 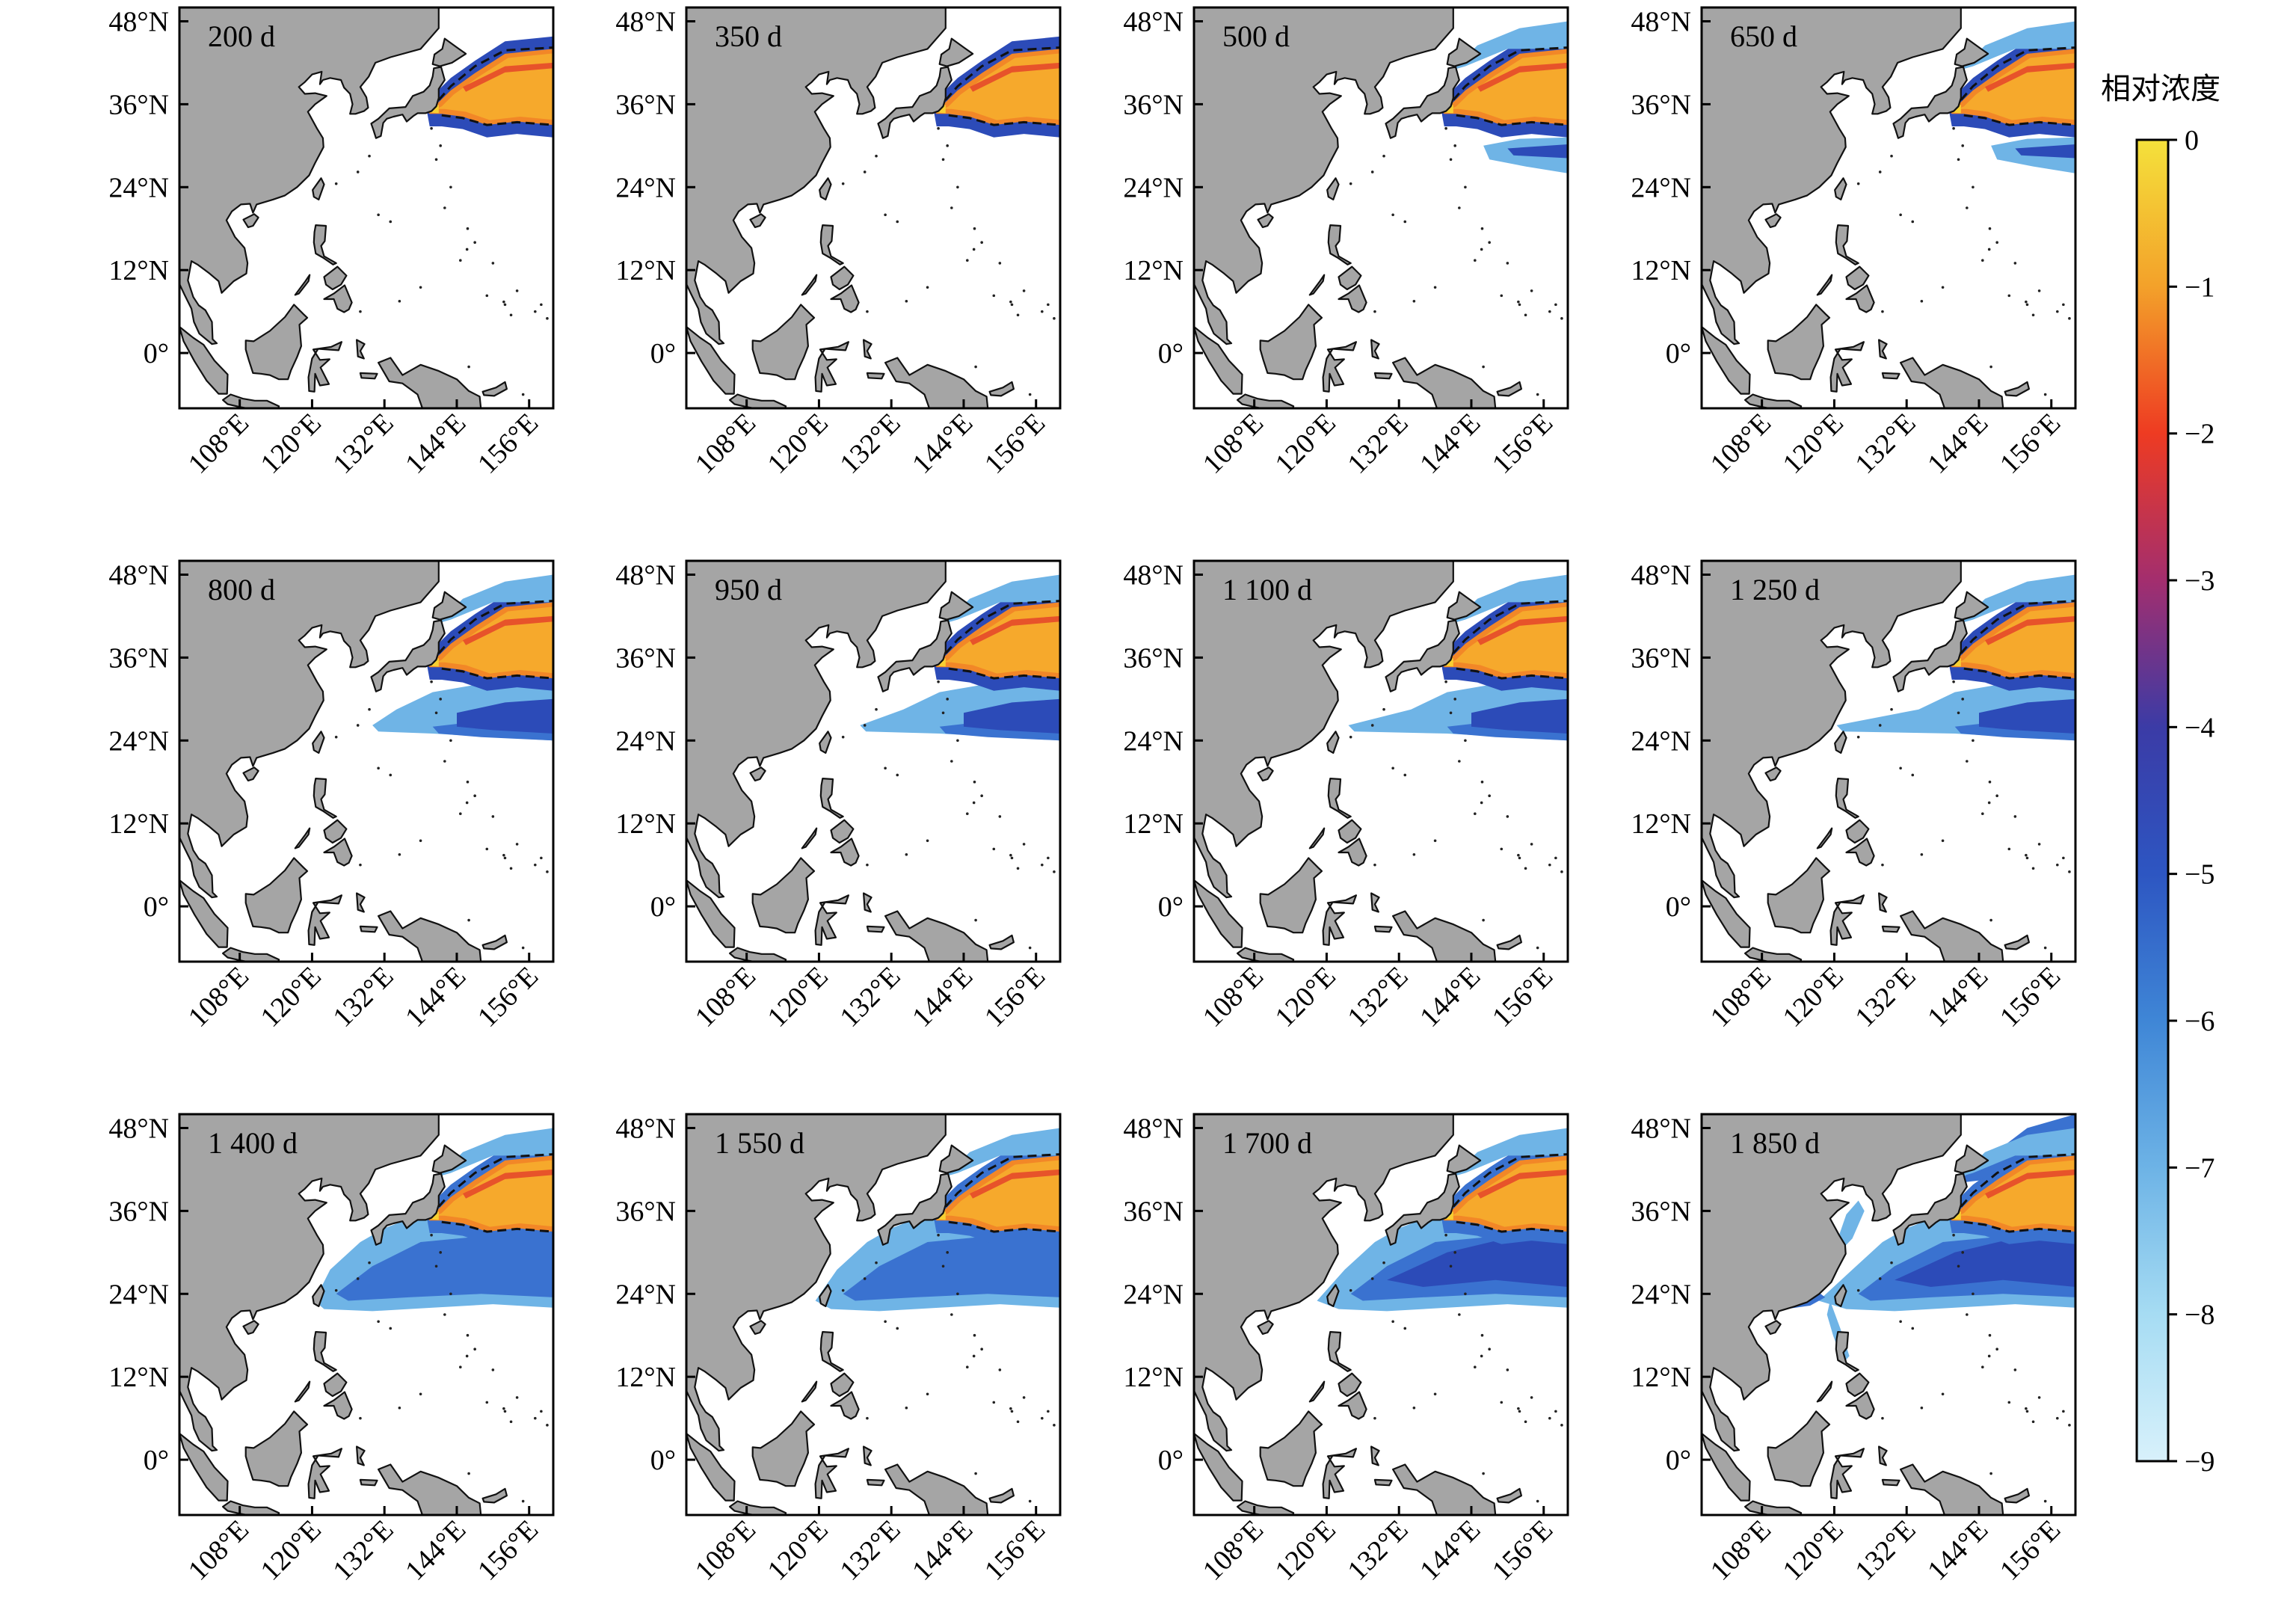 I want to click on colorbar-tick-label: −1, so click(x=2200, y=287).